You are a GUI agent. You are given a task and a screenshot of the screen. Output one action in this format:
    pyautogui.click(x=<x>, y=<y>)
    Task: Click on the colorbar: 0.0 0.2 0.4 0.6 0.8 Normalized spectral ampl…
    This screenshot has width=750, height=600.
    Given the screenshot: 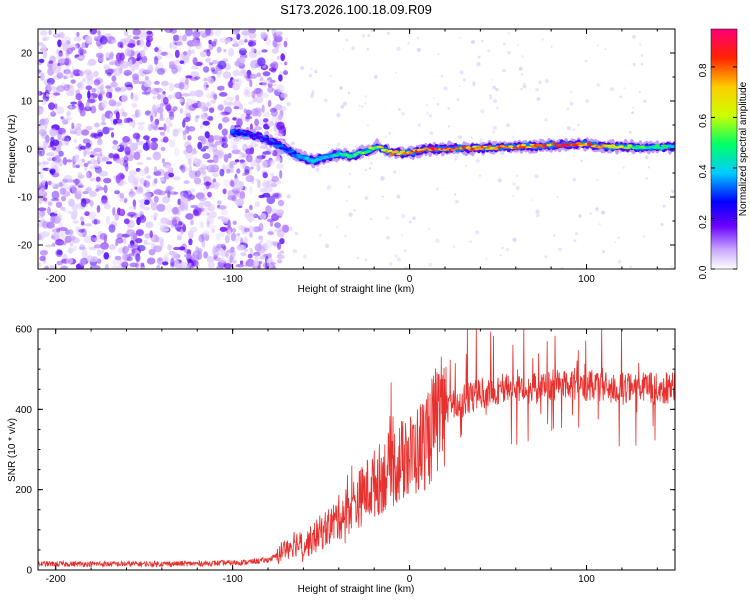 What is the action you would take?
    pyautogui.click(x=723, y=153)
    